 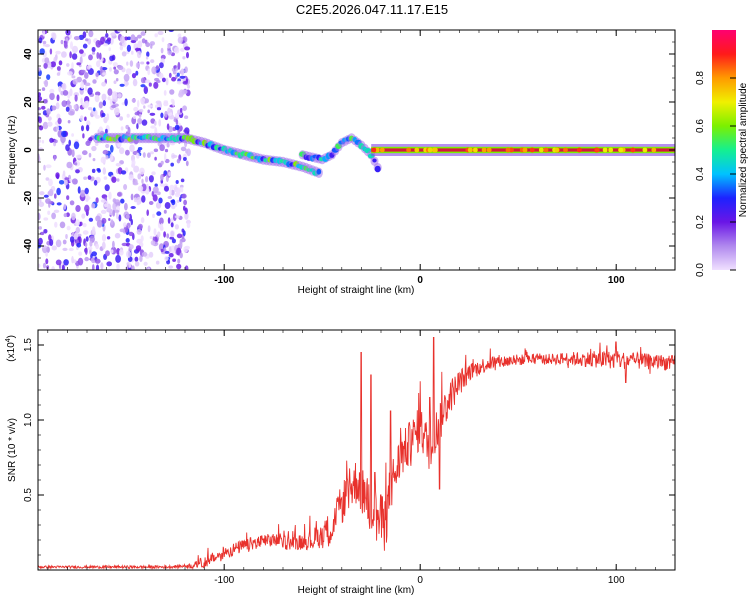 I want to click on spectrogram-y-label: Frequency (Hz), so click(x=12, y=150).